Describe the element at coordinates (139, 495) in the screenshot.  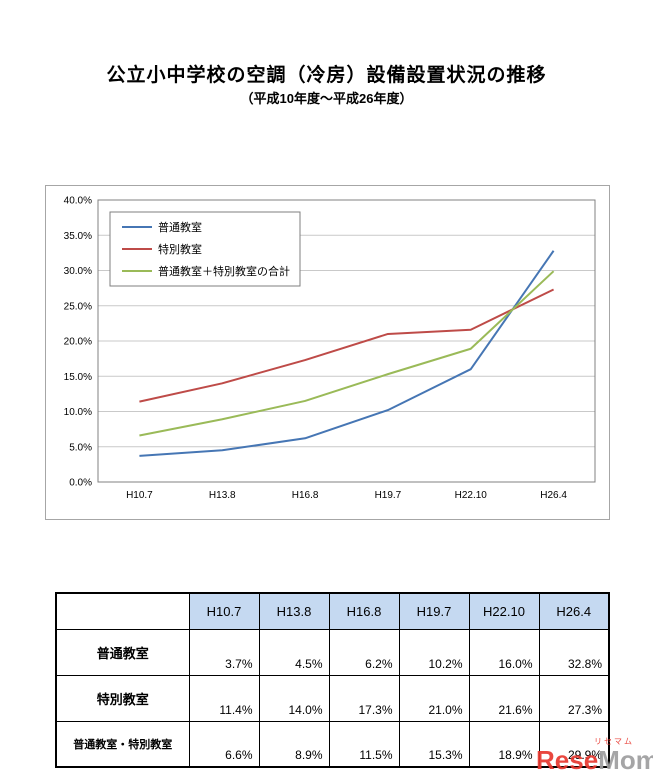
I see `x-tick-label: H10.7` at that location.